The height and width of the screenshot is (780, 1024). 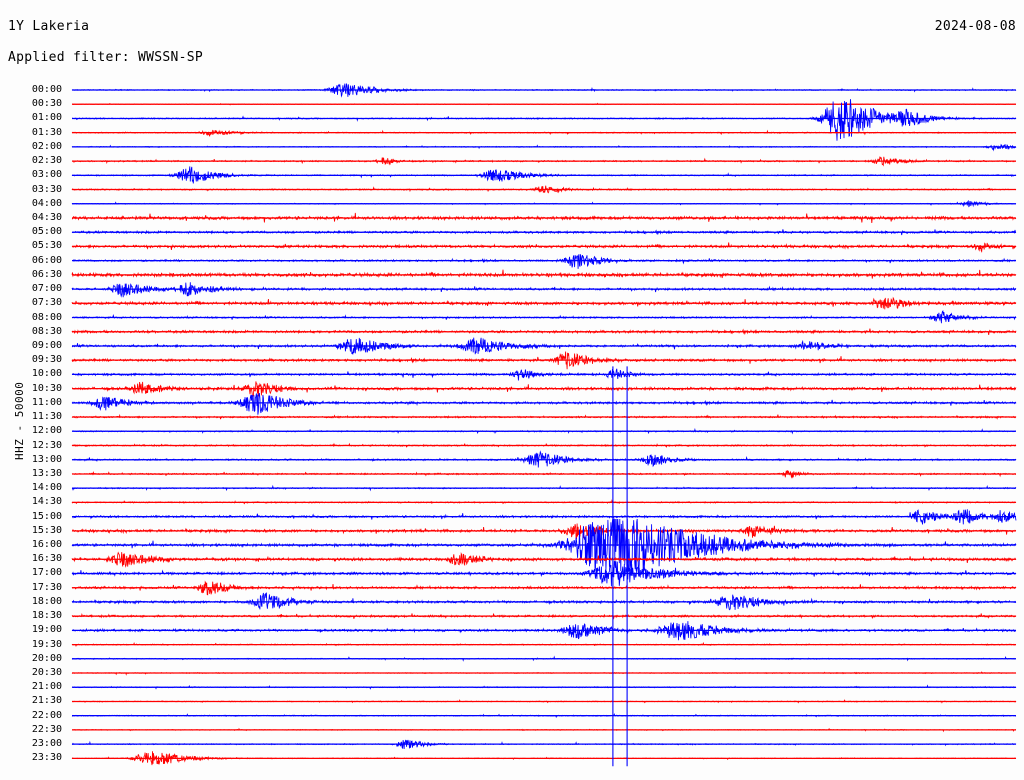 I want to click on time-label: 21:00, so click(x=46, y=687).